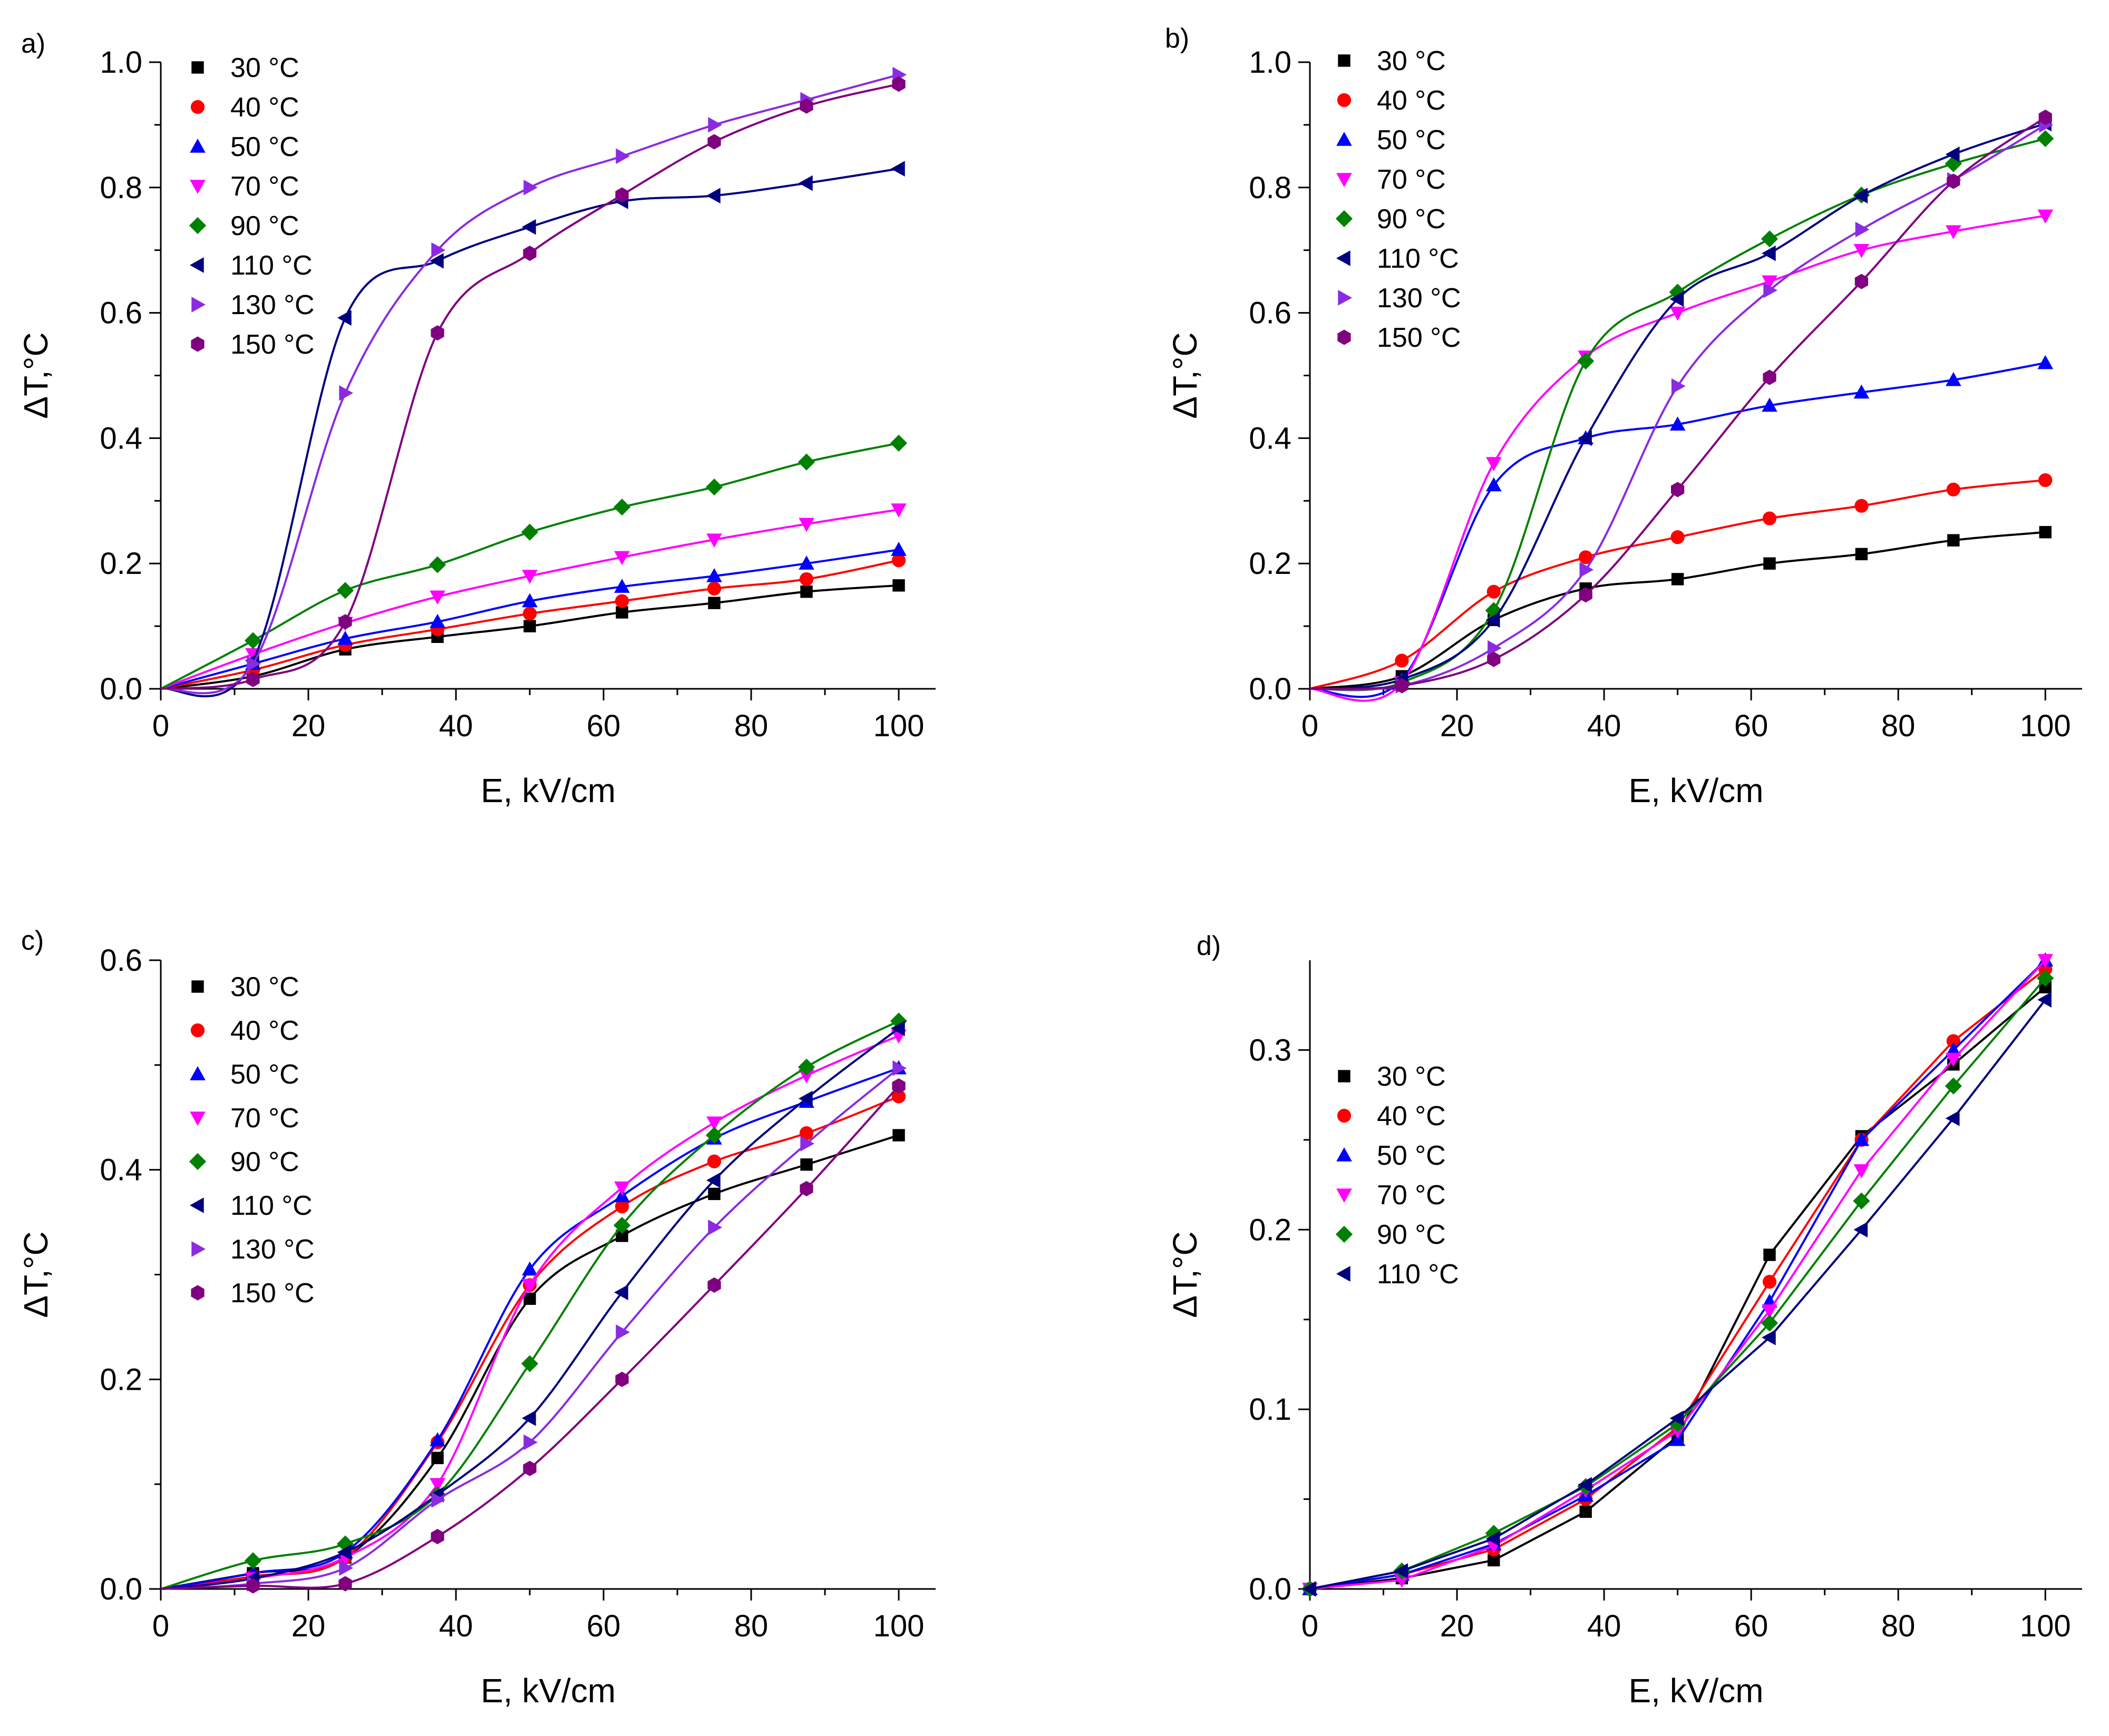  I want to click on legend-label: 90 °C, so click(1411, 219).